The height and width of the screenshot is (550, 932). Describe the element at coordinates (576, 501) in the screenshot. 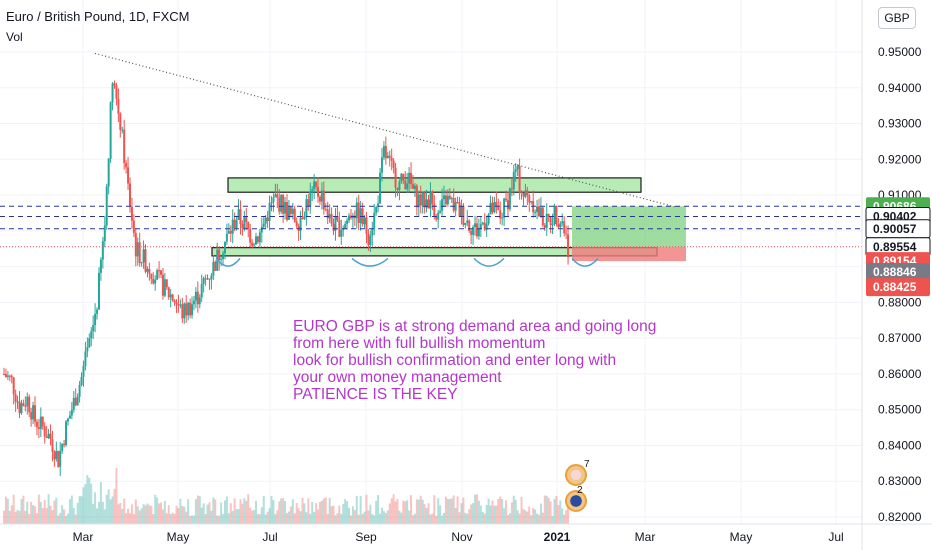

I see `eu-flag-icon` at that location.